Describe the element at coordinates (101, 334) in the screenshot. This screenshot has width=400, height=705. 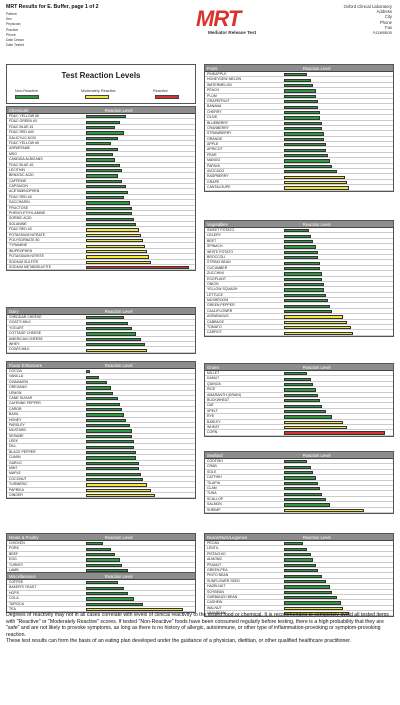
I see `food-row: COTTAGE CHEESE` at that location.